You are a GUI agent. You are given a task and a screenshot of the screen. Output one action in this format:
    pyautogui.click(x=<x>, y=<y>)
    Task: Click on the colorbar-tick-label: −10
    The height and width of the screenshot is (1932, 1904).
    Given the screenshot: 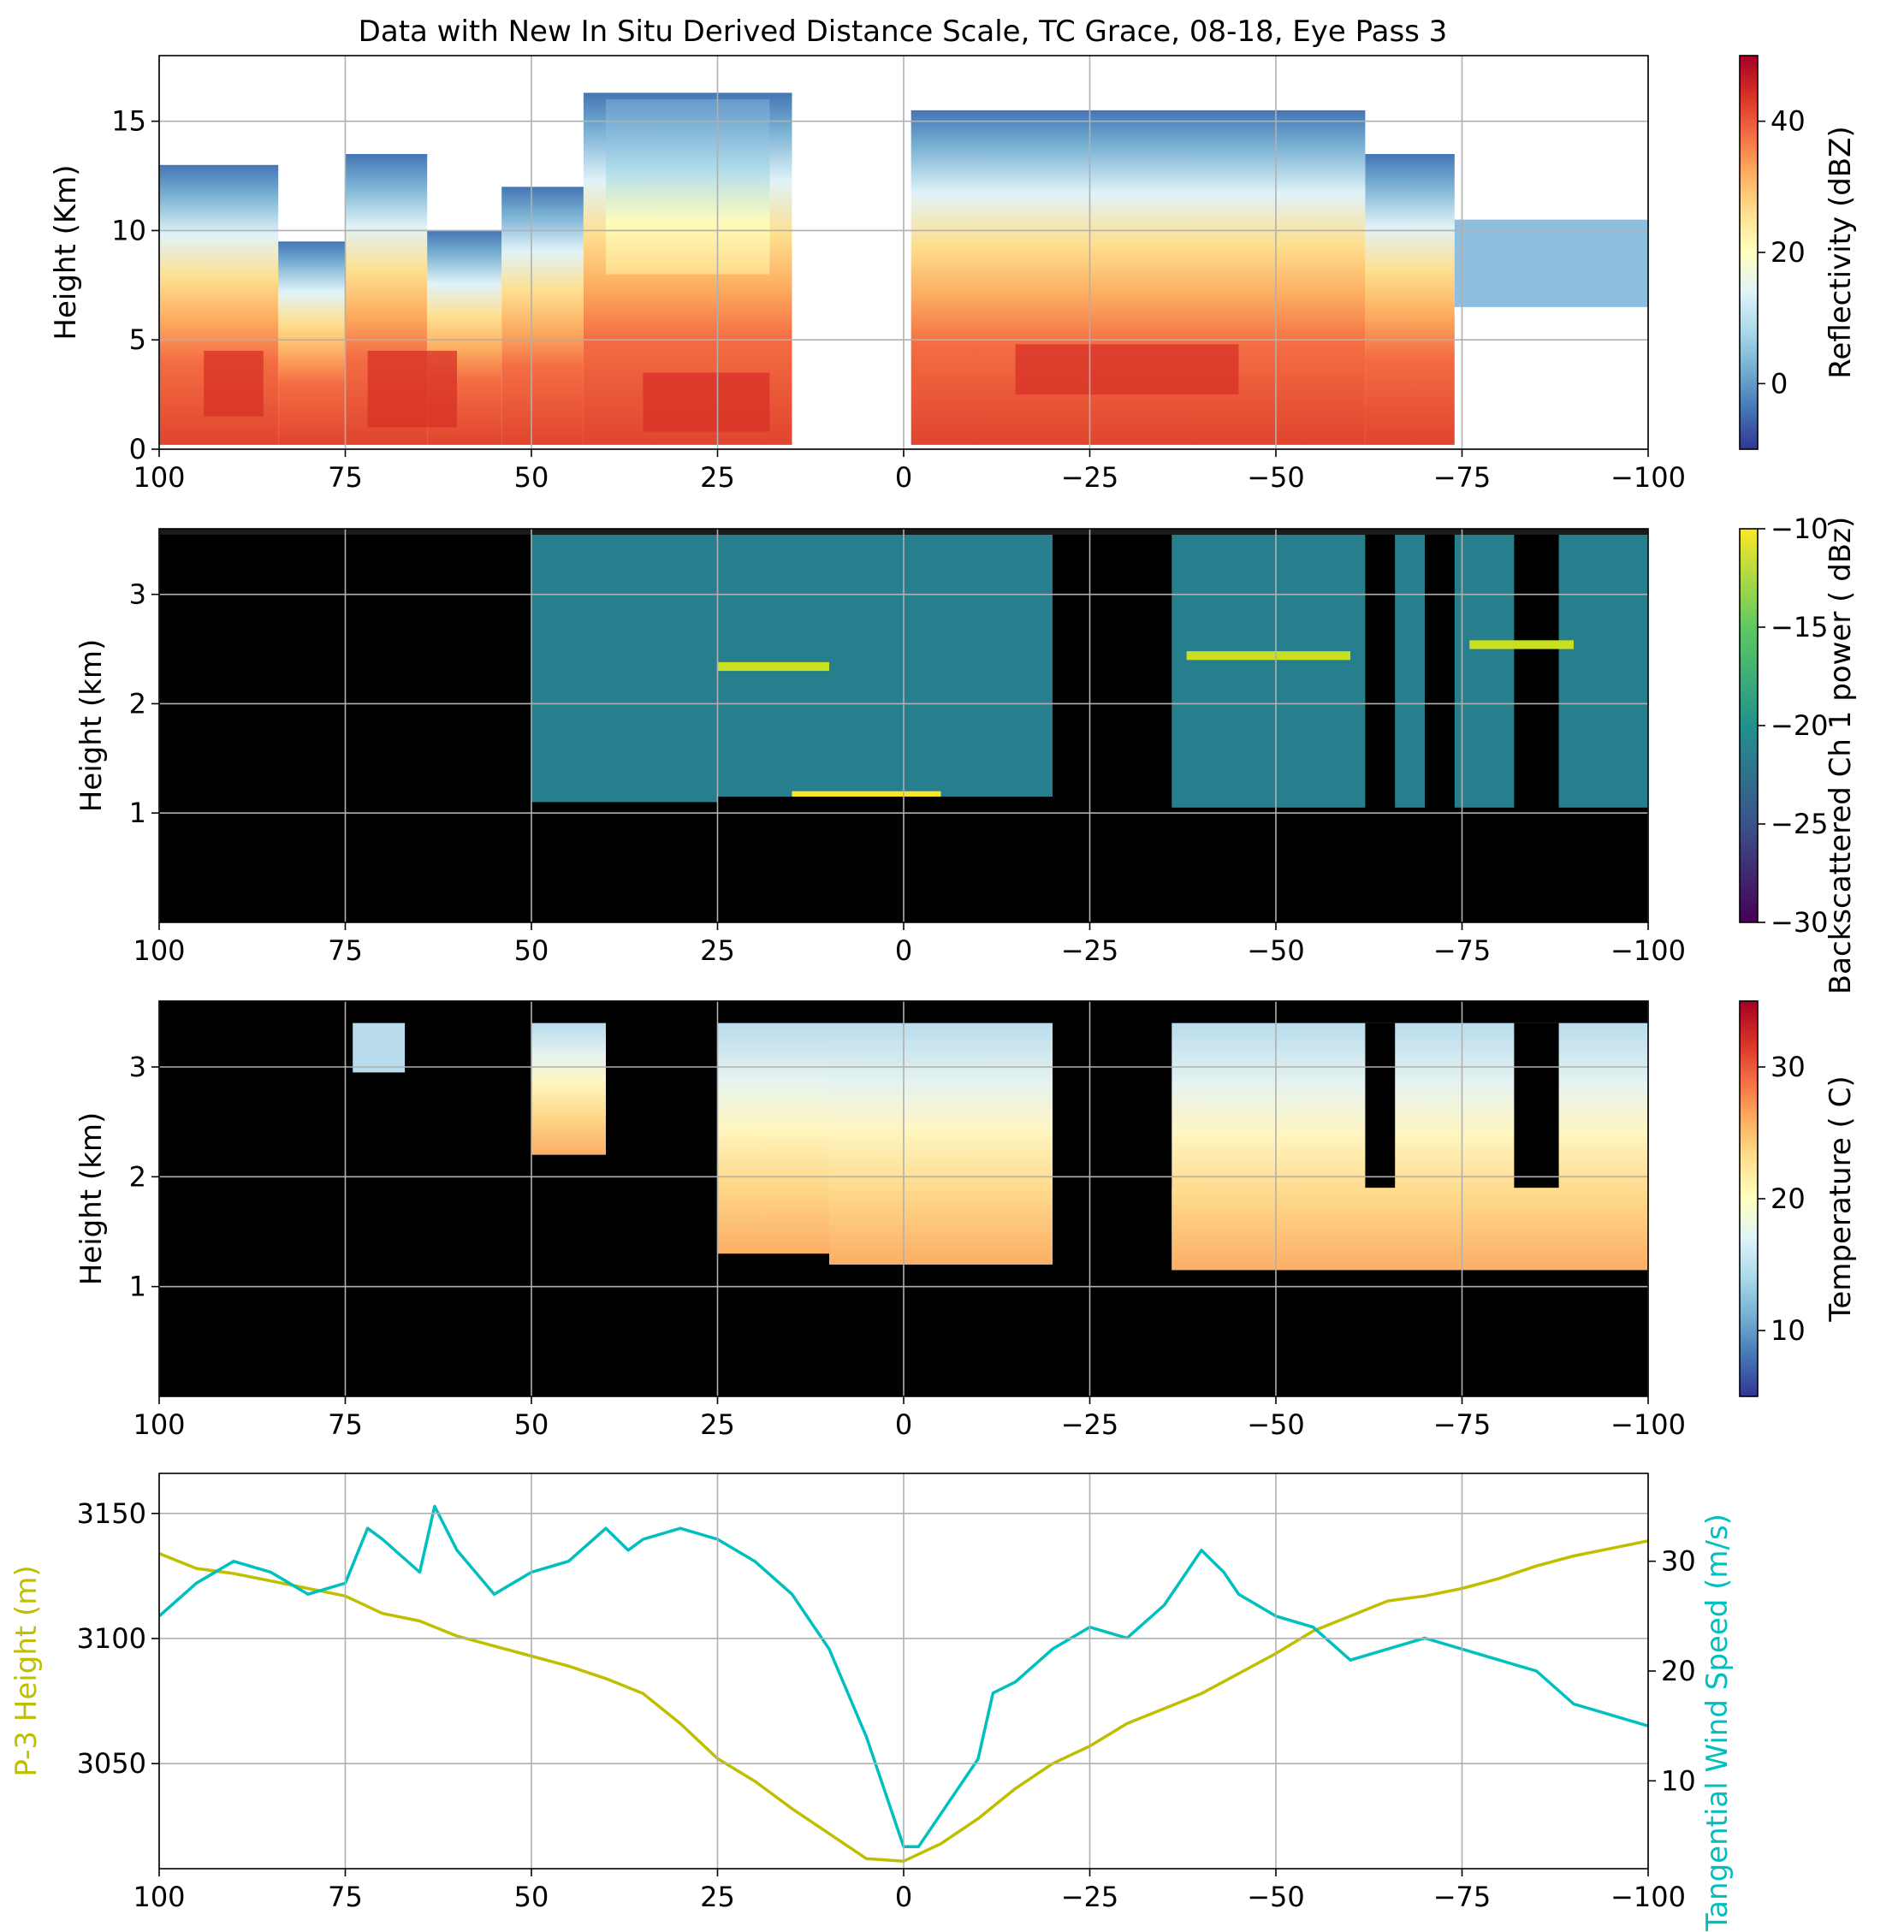 What is the action you would take?
    pyautogui.click(x=1800, y=529)
    